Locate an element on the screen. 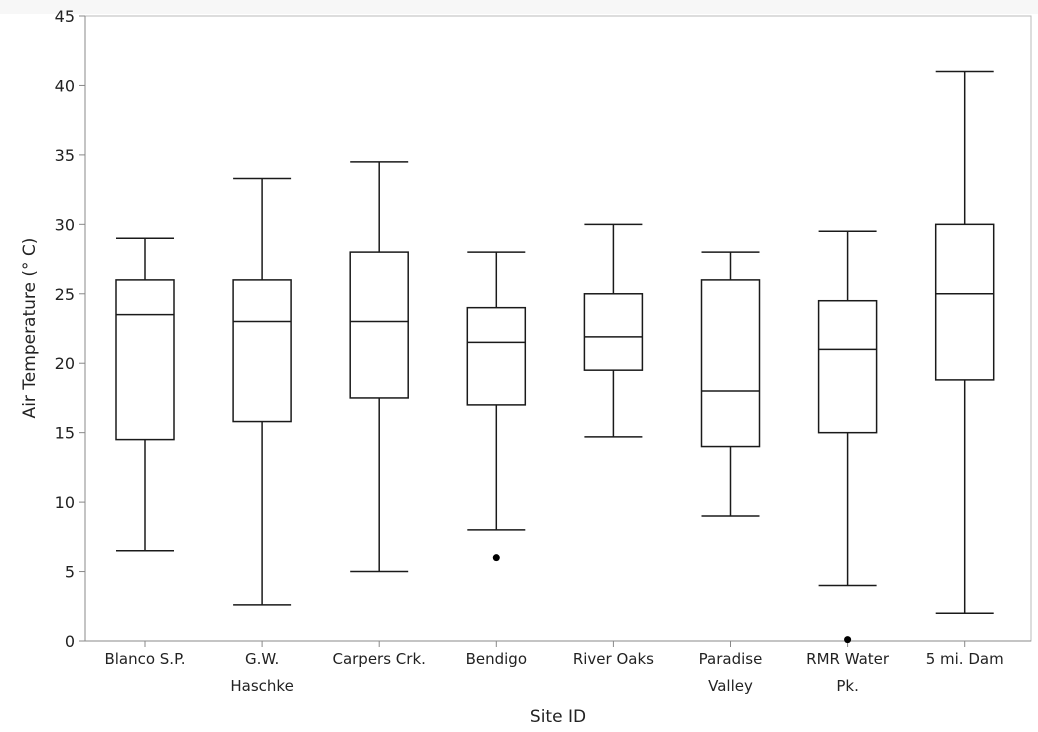 Image resolution: width=1038 pixels, height=732 pixels. y-tick-label: 20 is located at coordinates (65, 363).